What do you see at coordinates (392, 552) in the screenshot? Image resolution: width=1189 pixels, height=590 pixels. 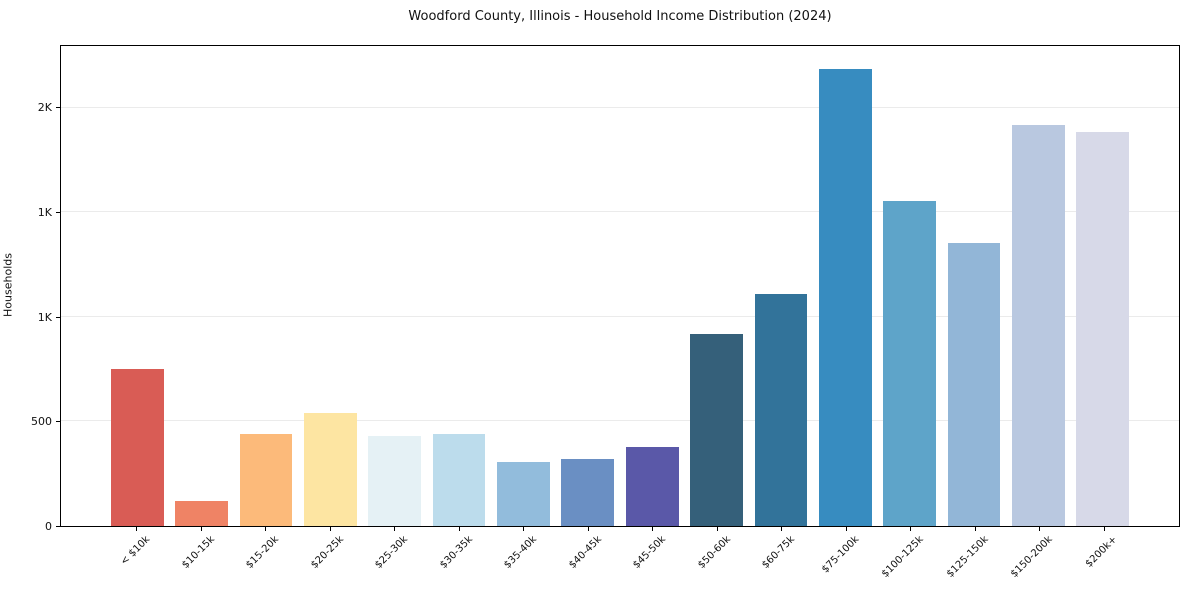 I see `x-tick-label-$25-30k: $25-30k` at bounding box center [392, 552].